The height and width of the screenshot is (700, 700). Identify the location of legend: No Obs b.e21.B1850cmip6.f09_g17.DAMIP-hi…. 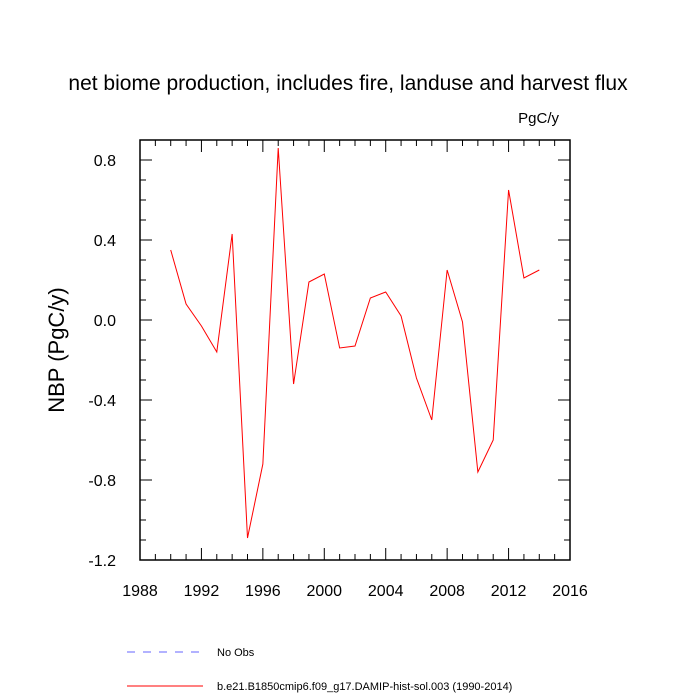
(319, 670).